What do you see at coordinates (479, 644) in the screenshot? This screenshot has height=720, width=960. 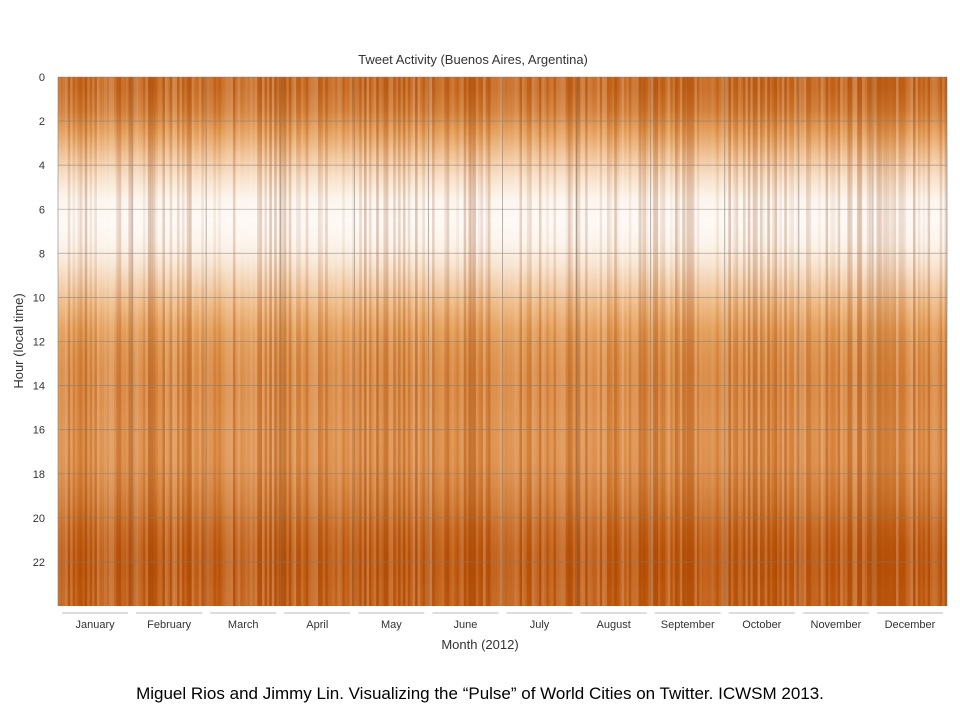 I see `x-axis-label: Month (2012)` at bounding box center [479, 644].